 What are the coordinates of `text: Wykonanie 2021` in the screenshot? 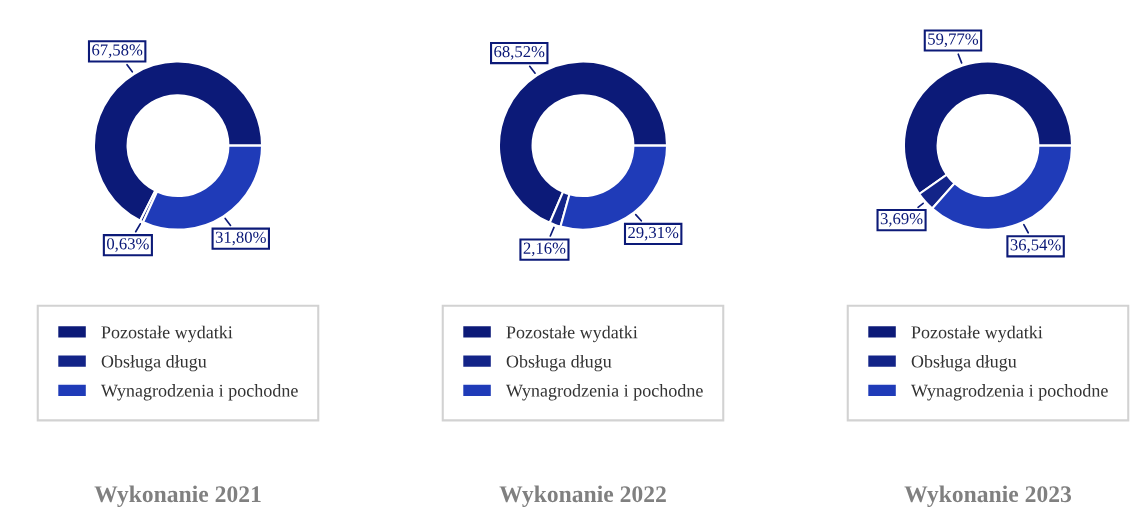 It's located at (177, 496).